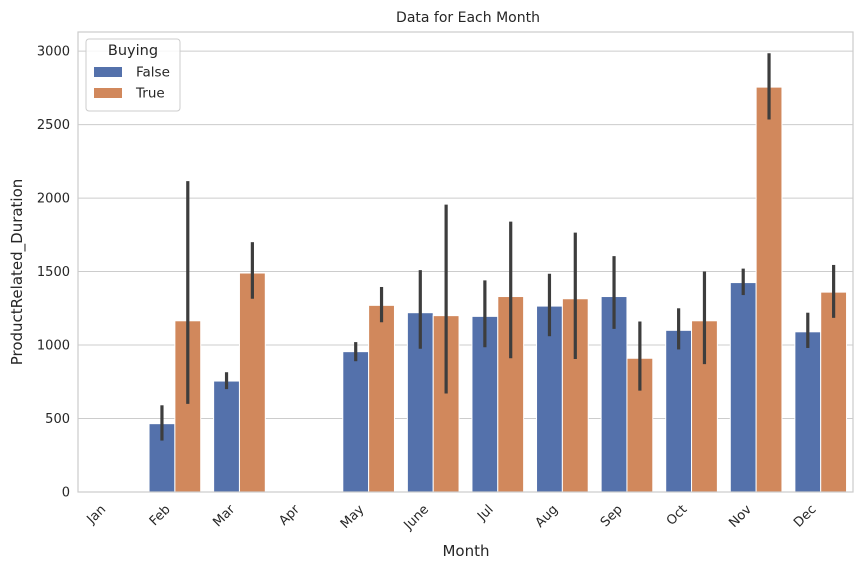 The height and width of the screenshot is (569, 863). I want to click on x-axis-label: Month, so click(465, 551).